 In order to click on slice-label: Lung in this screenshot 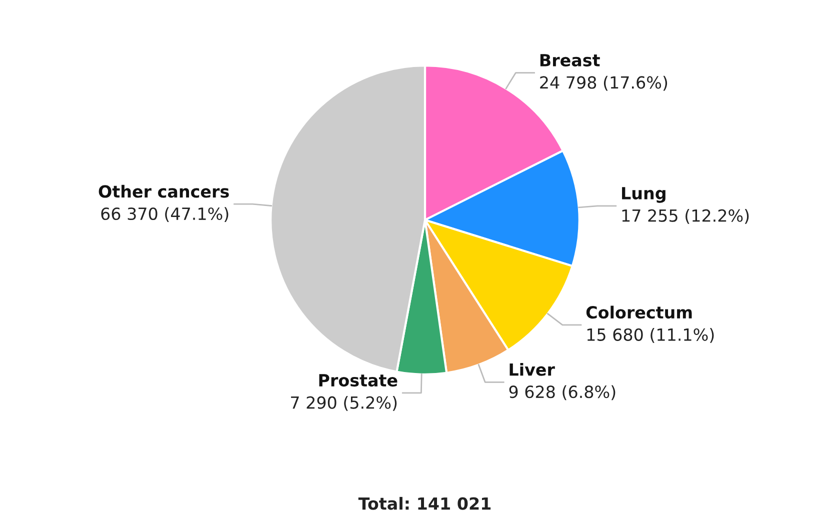, I will do `click(644, 195)`.